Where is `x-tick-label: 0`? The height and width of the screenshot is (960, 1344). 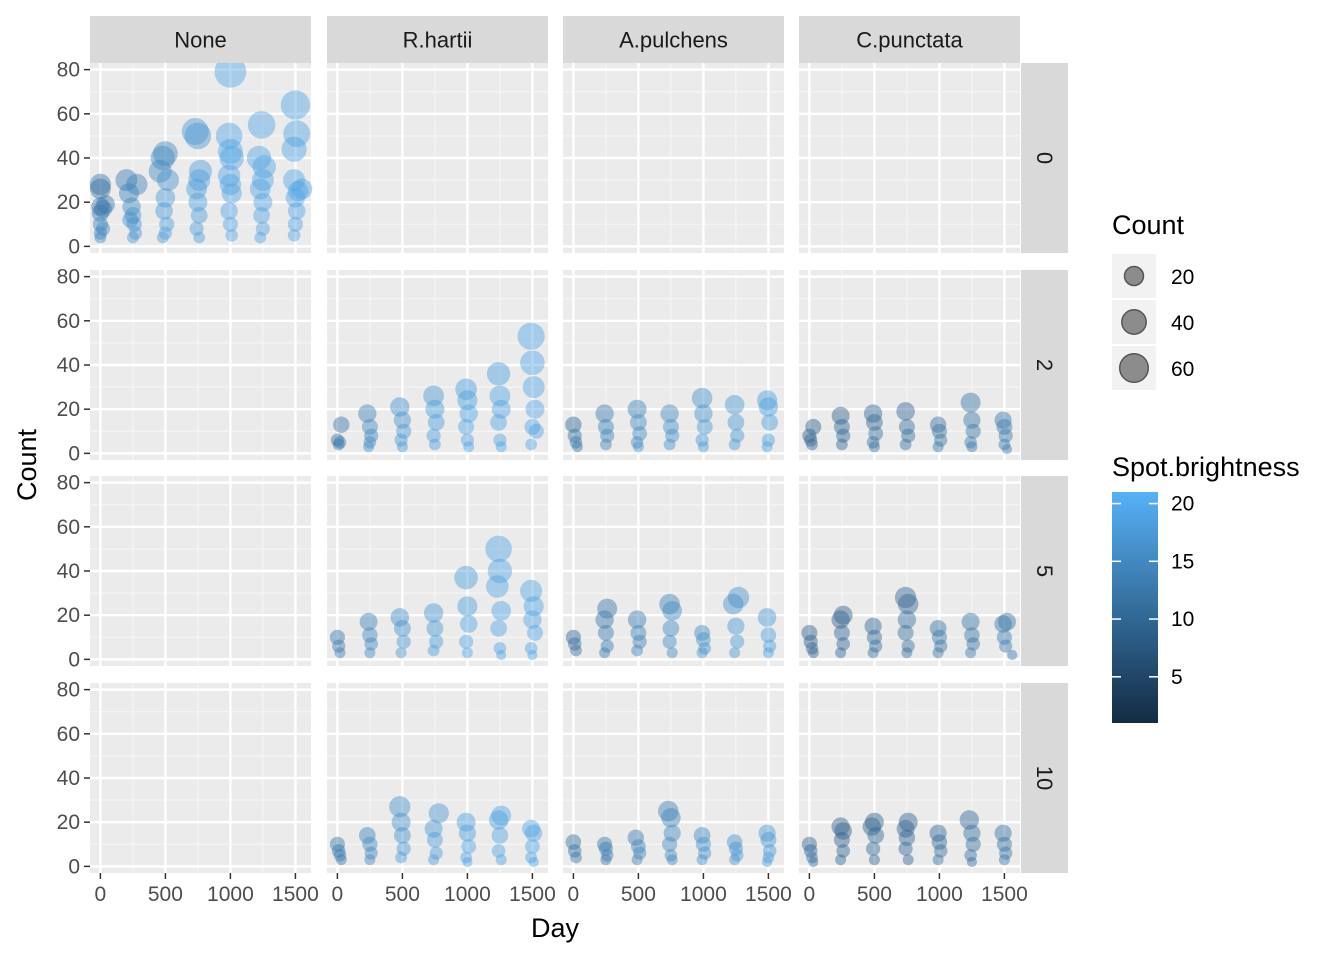
x-tick-label: 0 is located at coordinates (574, 894).